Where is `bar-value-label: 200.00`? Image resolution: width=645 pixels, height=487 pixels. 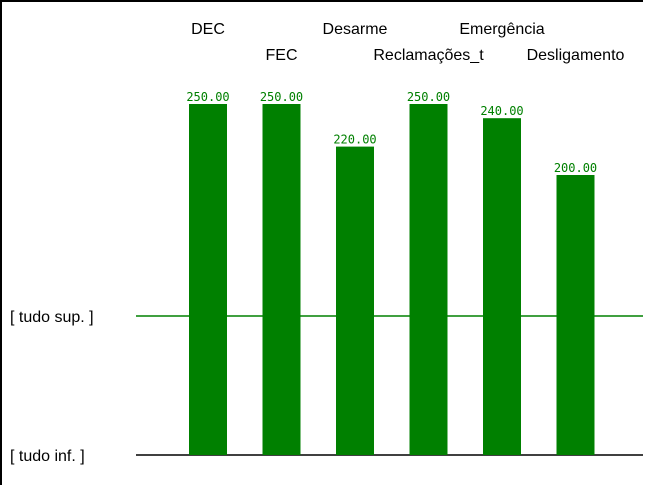
bar-value-label: 200.00 is located at coordinates (575, 168).